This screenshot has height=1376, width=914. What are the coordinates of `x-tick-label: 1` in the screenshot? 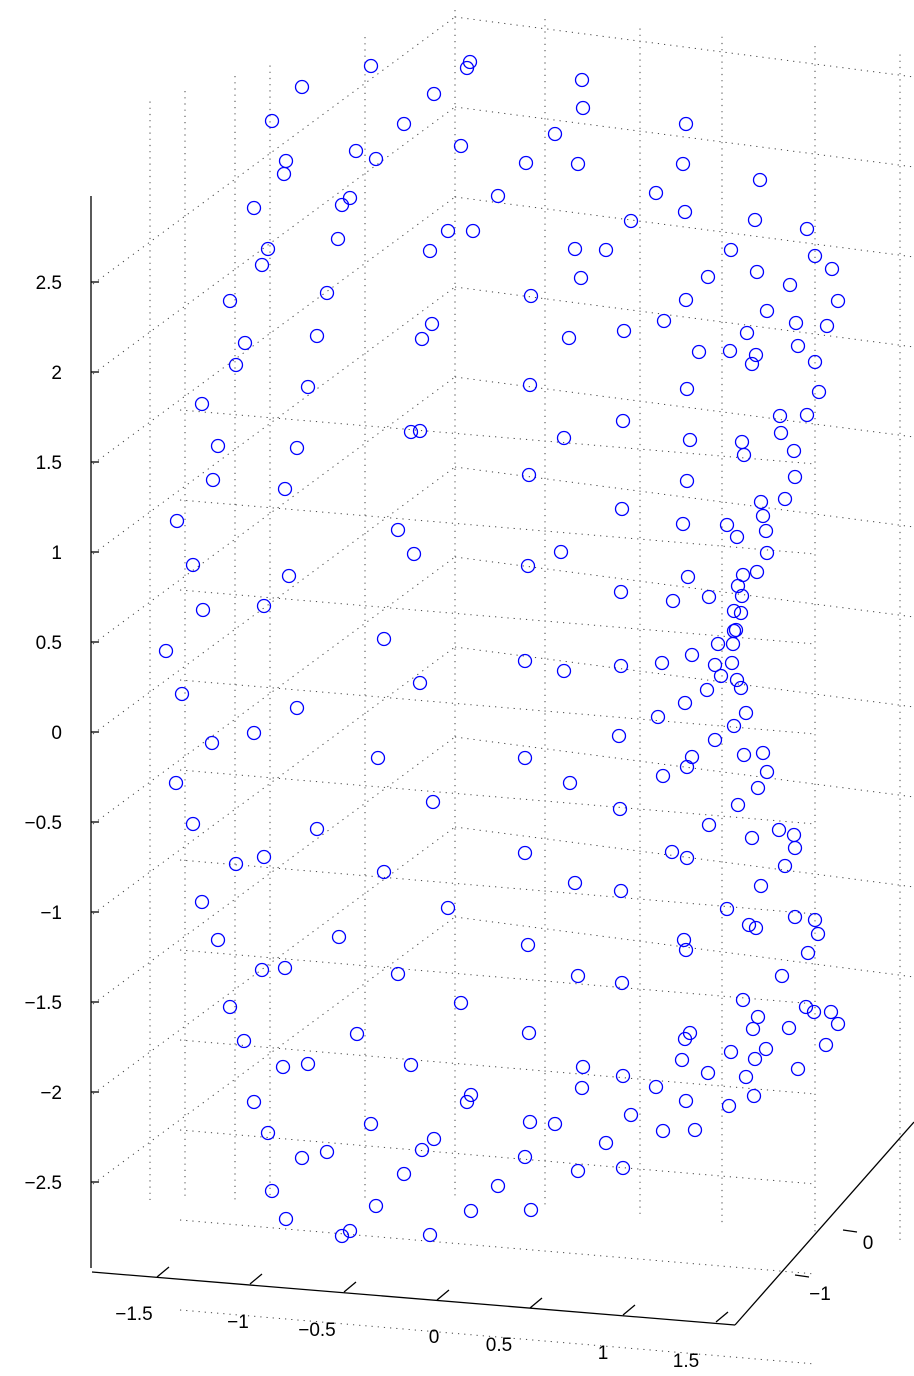 It's located at (603, 1353).